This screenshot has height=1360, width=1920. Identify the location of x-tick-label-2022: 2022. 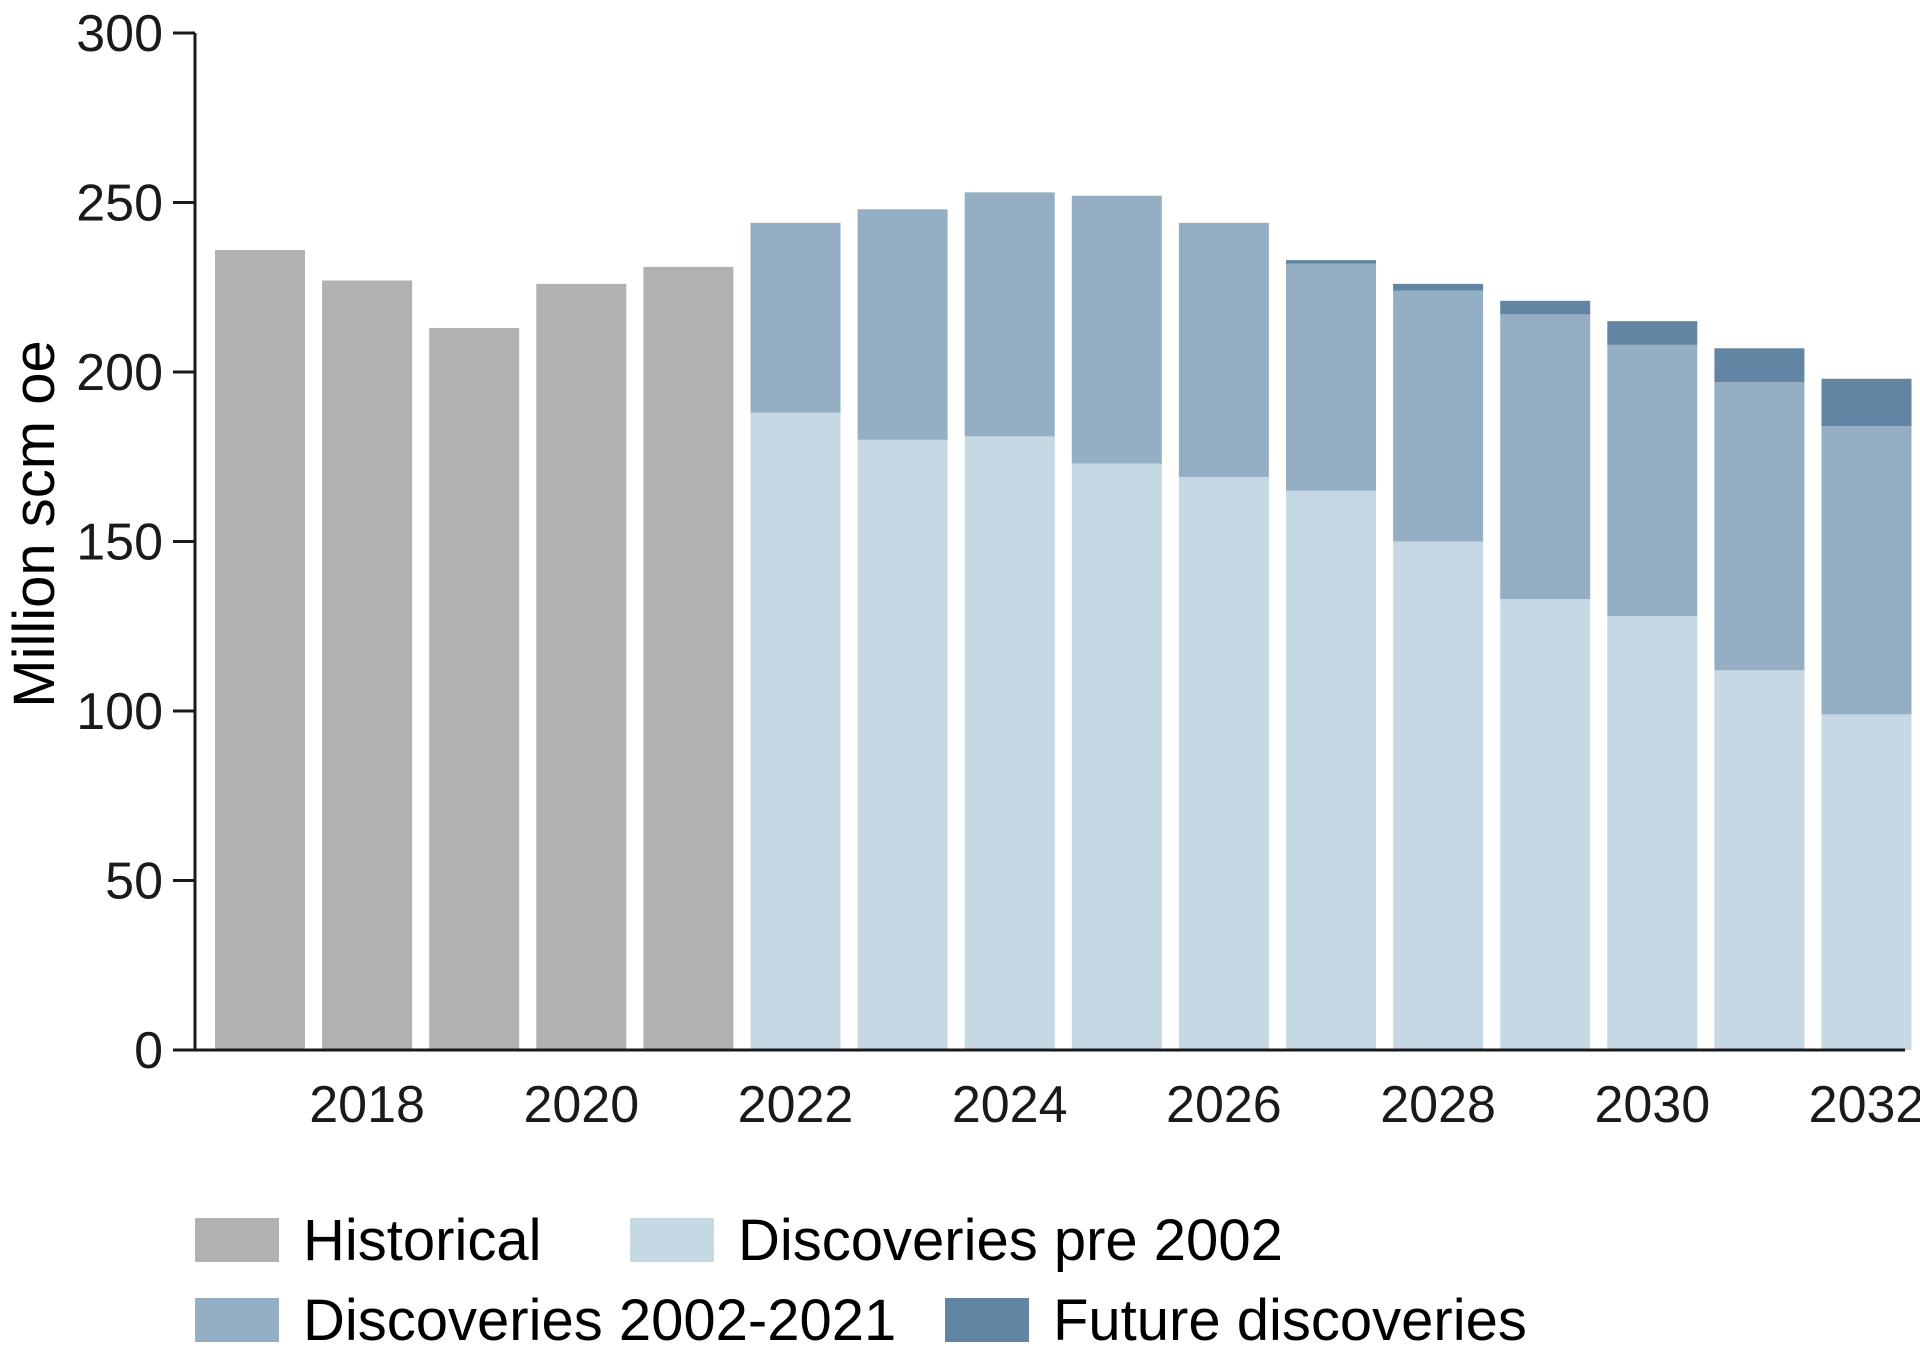
(796, 1105).